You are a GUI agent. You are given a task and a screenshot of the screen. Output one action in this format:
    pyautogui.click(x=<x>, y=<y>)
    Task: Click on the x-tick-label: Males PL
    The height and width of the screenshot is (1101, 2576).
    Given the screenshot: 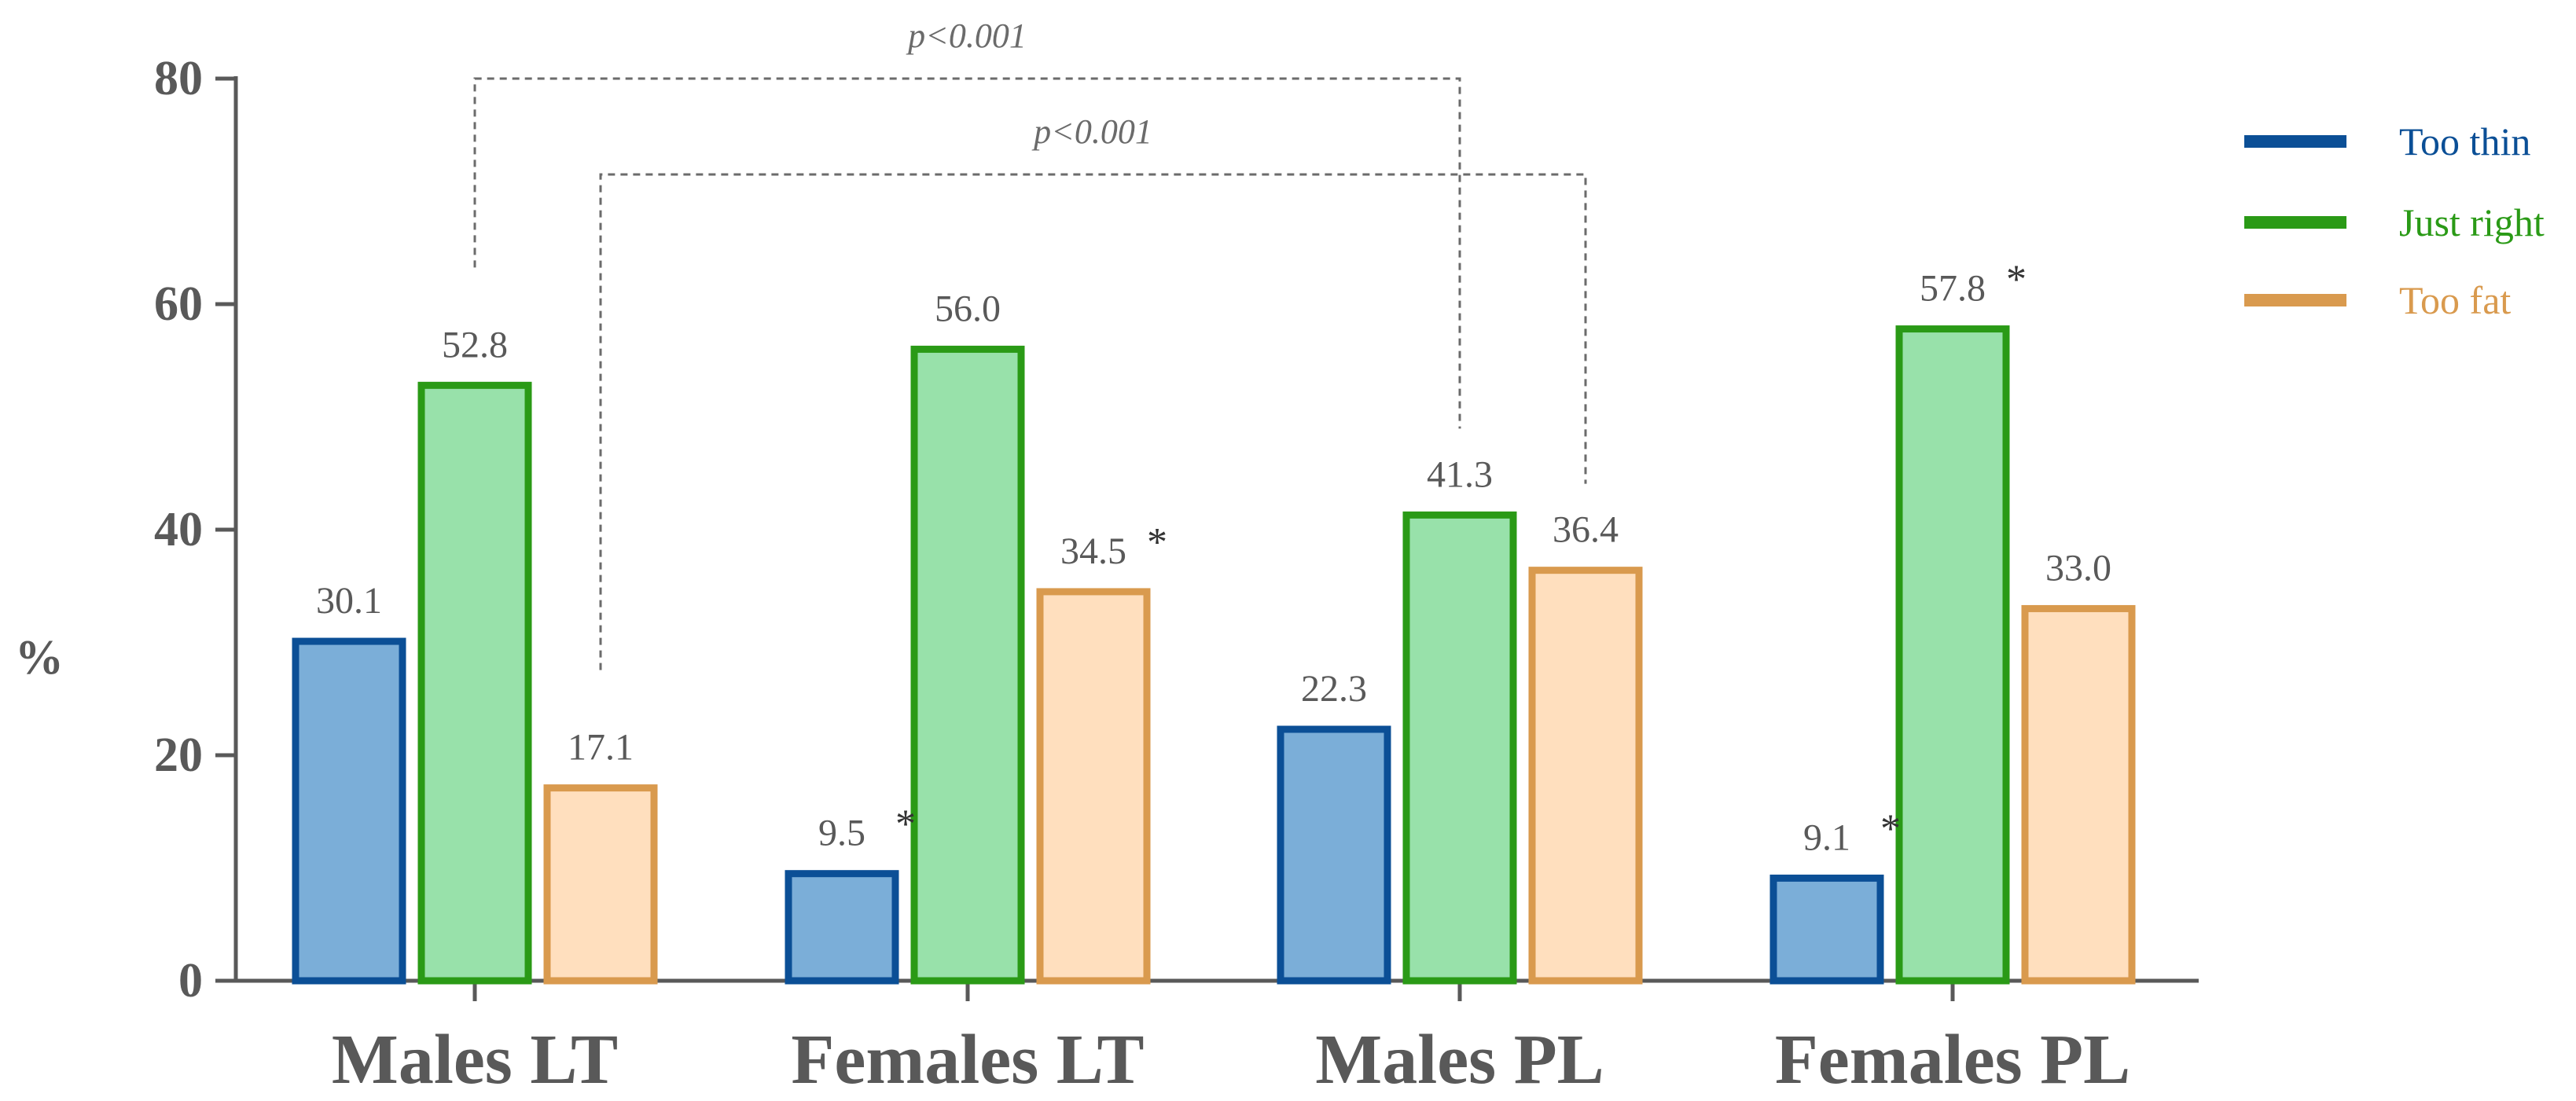 What is the action you would take?
    pyautogui.click(x=1459, y=1060)
    